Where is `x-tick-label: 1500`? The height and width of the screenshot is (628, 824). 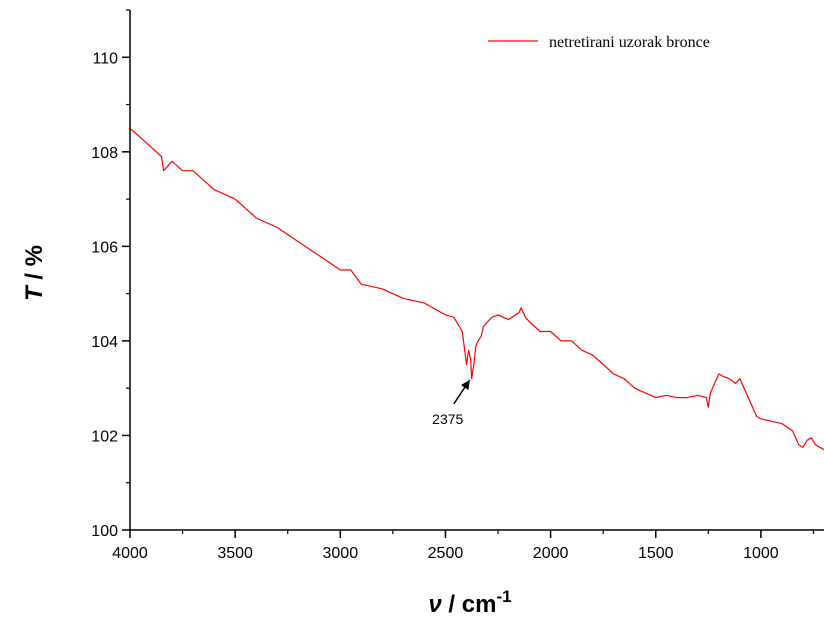 x-tick-label: 1500 is located at coordinates (656, 553).